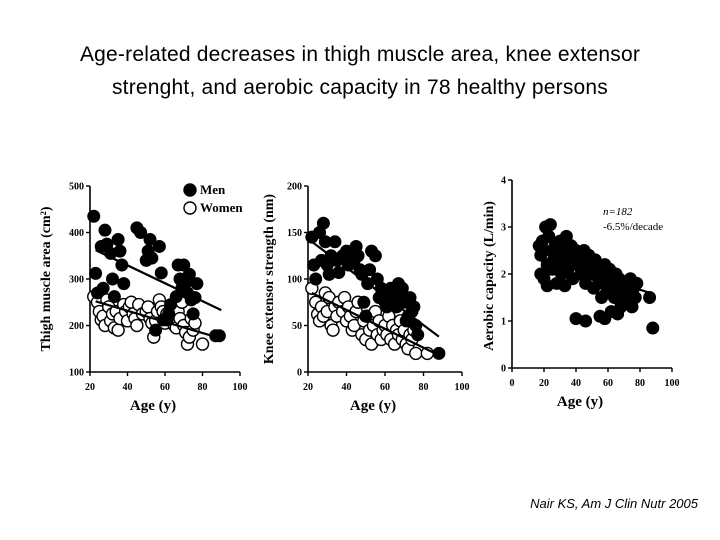  I want to click on annotation-n: n=182, so click(618, 212).